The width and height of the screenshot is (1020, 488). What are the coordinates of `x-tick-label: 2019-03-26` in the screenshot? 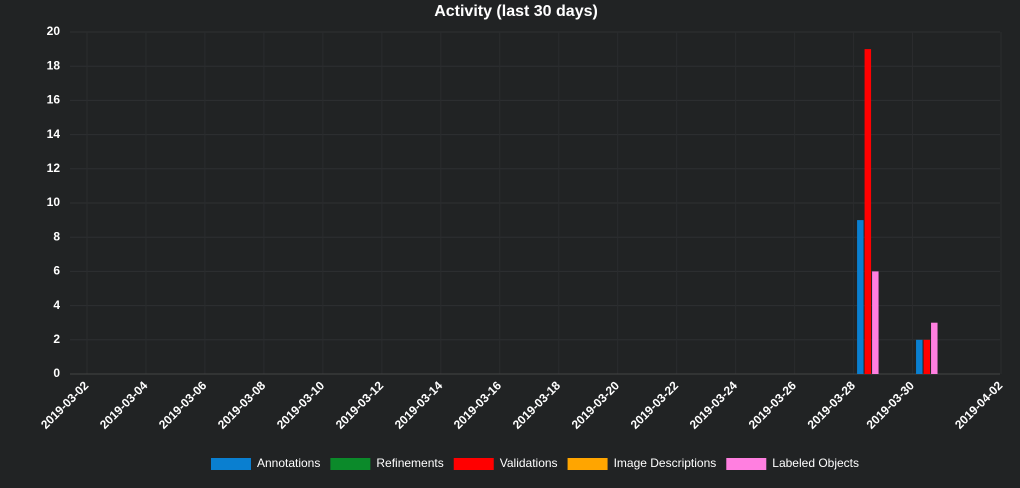 It's located at (773, 405).